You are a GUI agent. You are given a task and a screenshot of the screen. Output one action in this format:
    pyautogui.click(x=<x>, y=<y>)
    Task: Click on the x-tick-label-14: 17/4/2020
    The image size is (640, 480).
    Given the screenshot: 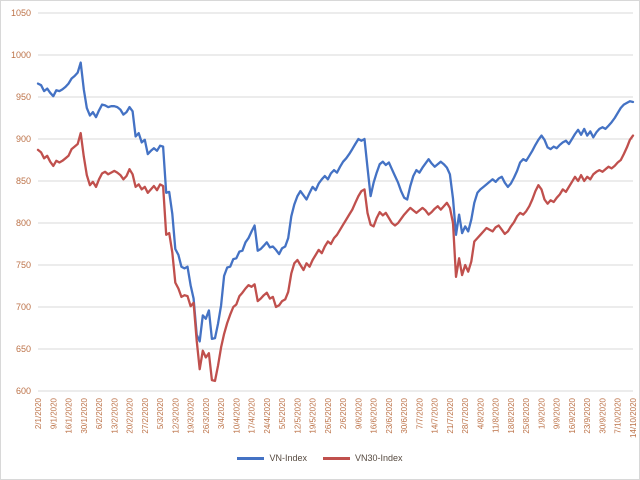 What is the action you would take?
    pyautogui.click(x=252, y=415)
    